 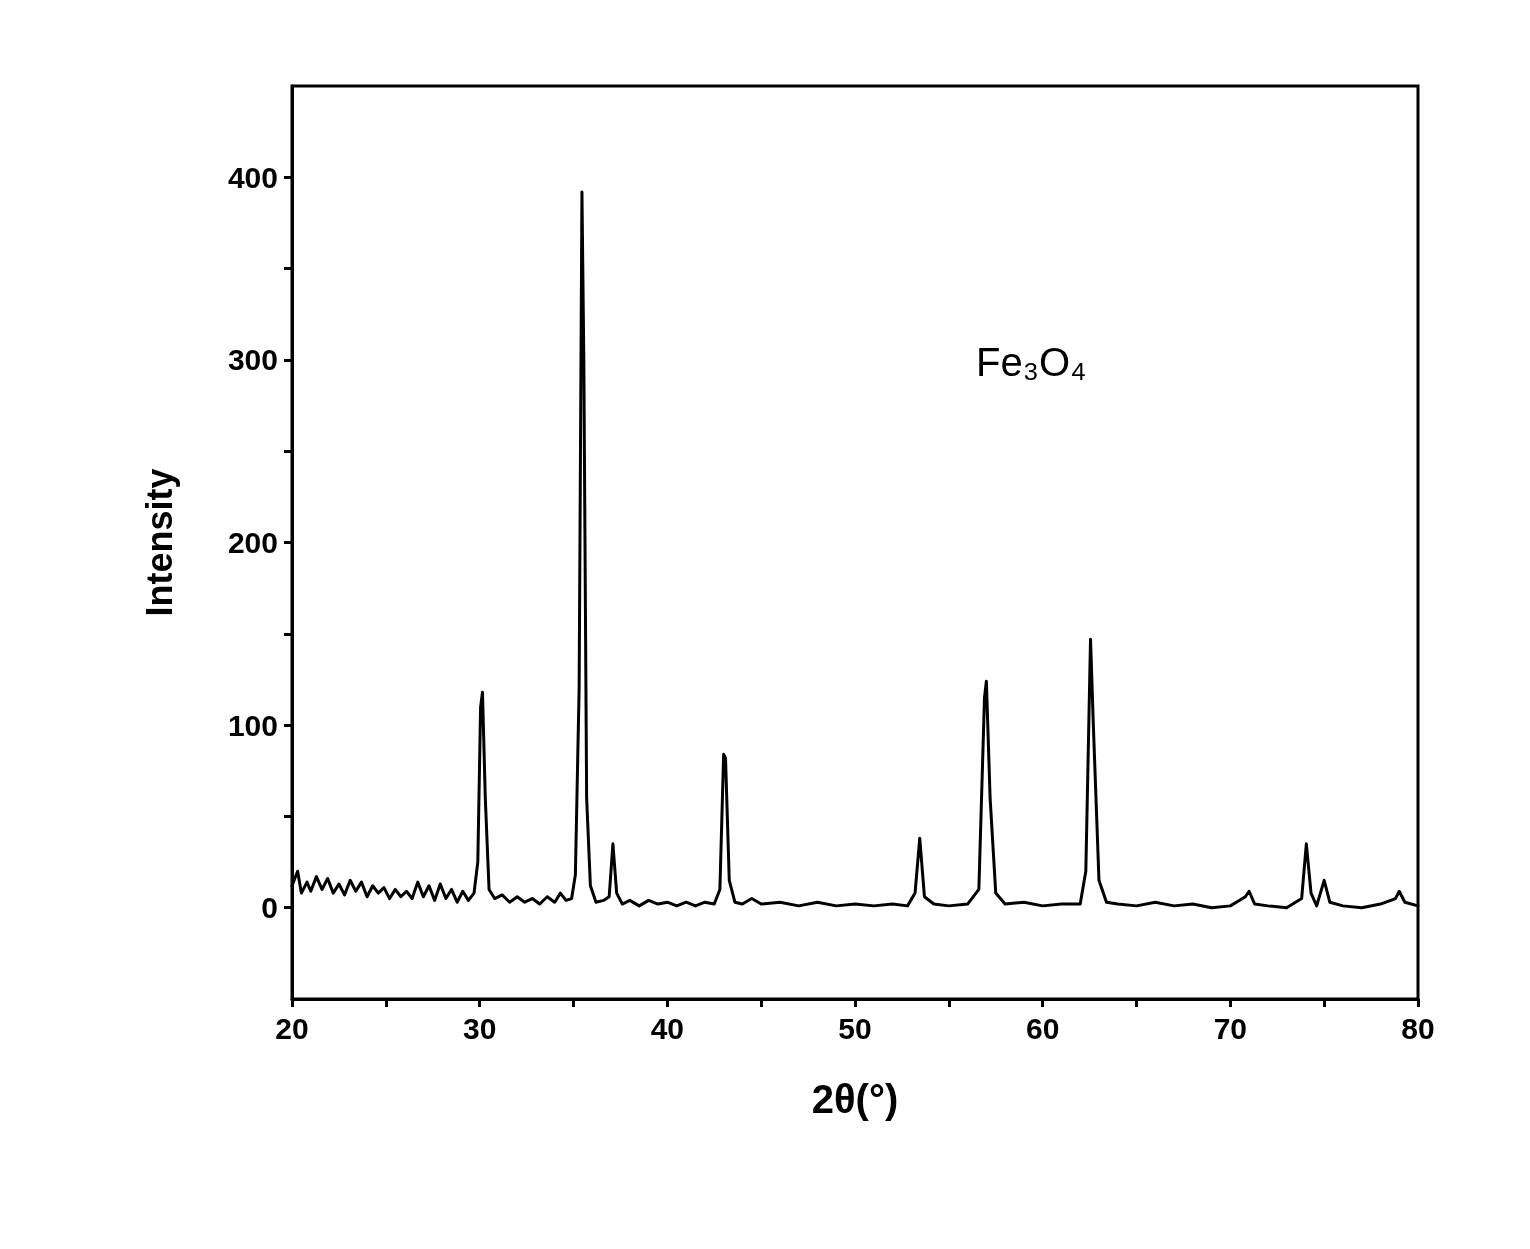 I want to click on y-axis-title: Intensity, so click(x=159, y=542).